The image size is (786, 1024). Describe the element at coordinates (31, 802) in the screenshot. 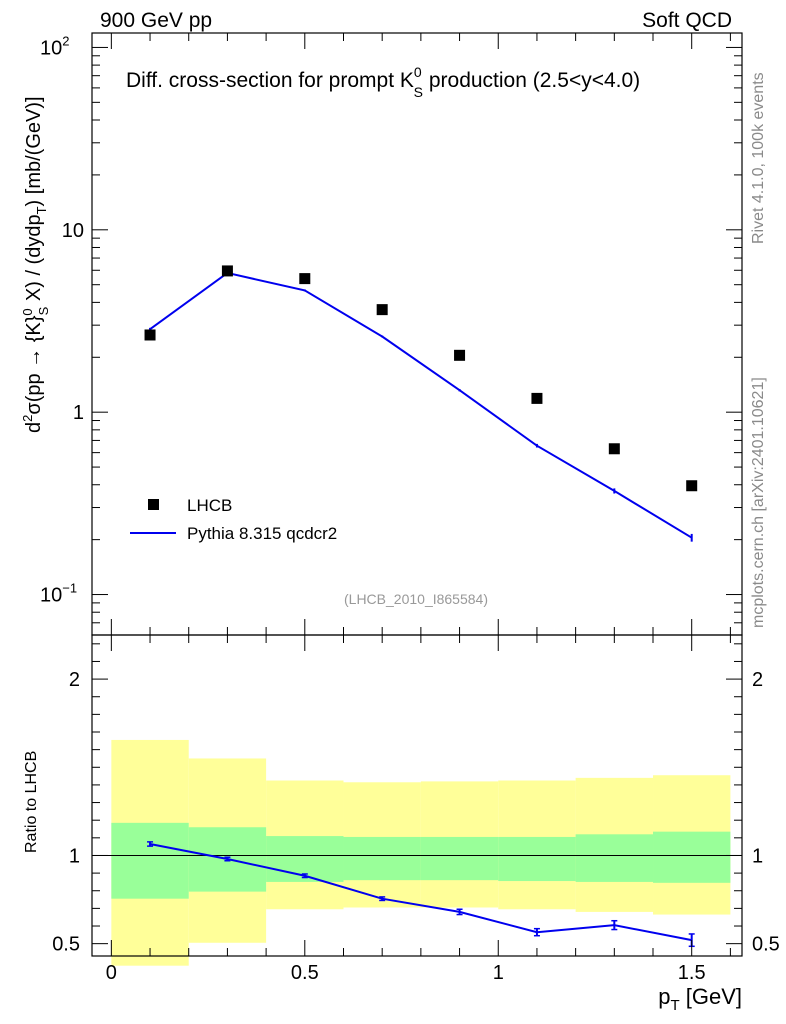

I see `ratio-ylabel: Ratio to LHCB` at that location.